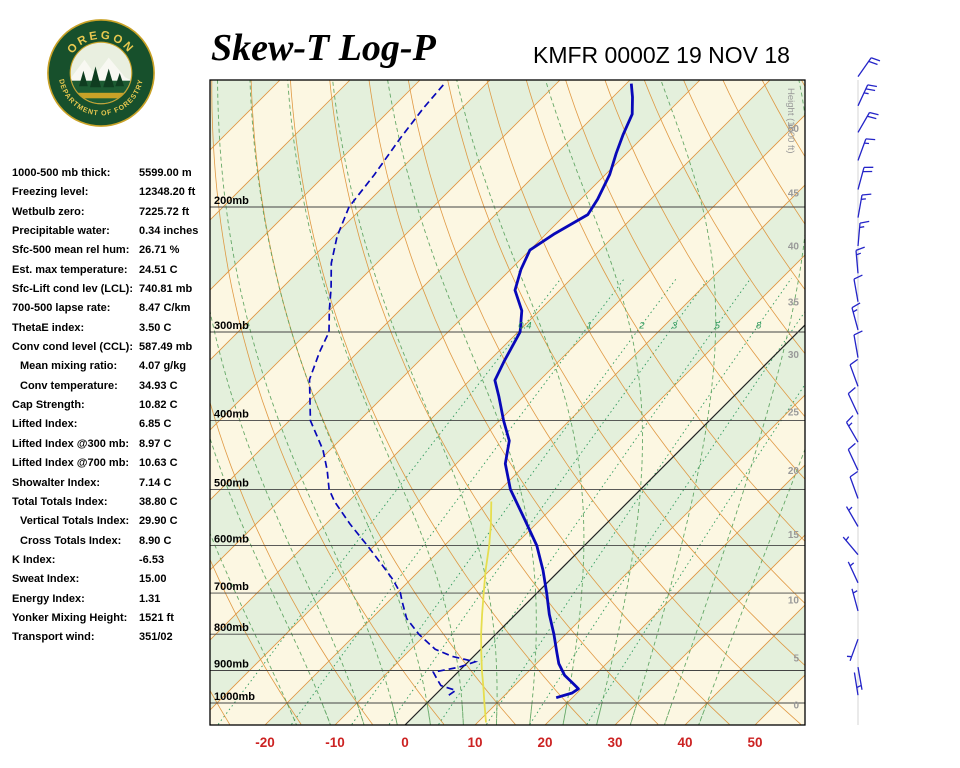 The image size is (960, 768). Describe the element at coordinates (114, 560) in the screenshot. I see `stat-row: K Index: -6.53` at that location.